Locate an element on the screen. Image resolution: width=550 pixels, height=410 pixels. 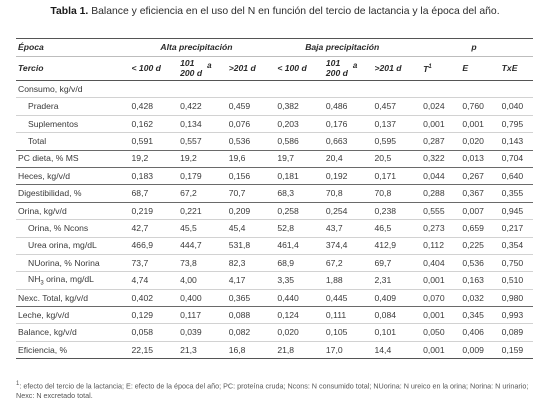
table-cell: 0,795 is located at coordinates (513, 124).